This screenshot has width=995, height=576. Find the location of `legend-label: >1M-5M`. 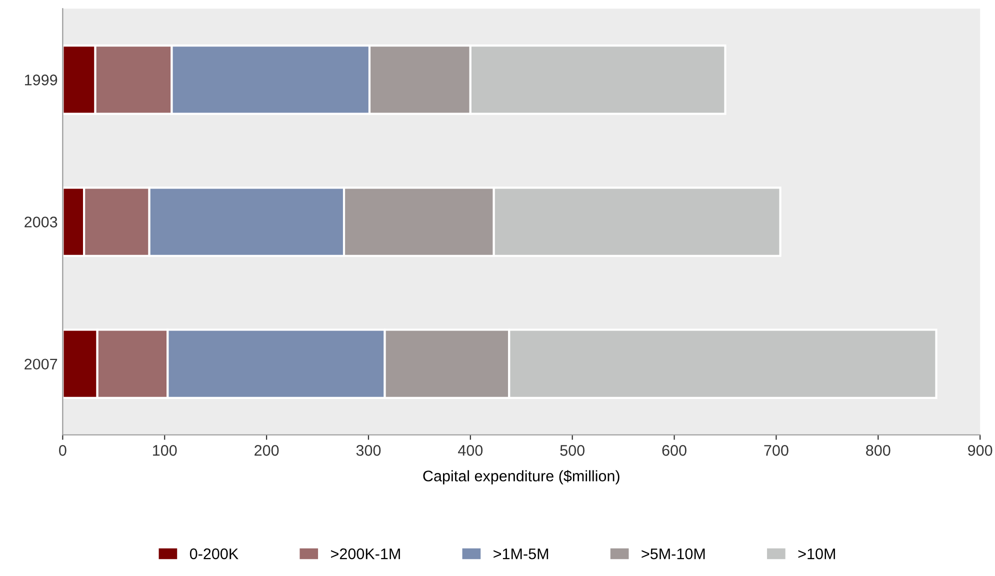

legend-label: >1M-5M is located at coordinates (521, 554).